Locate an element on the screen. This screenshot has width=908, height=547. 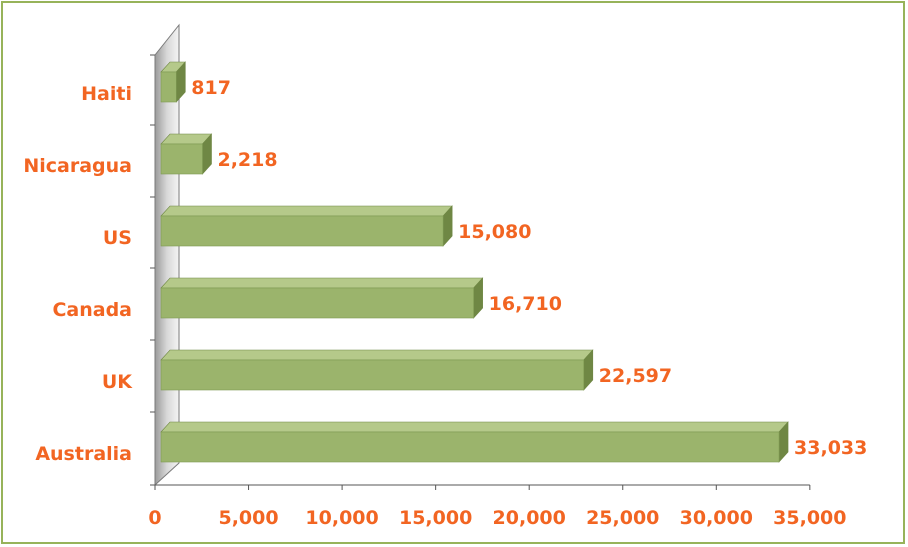
data-label: 15,080 is located at coordinates (494, 232).